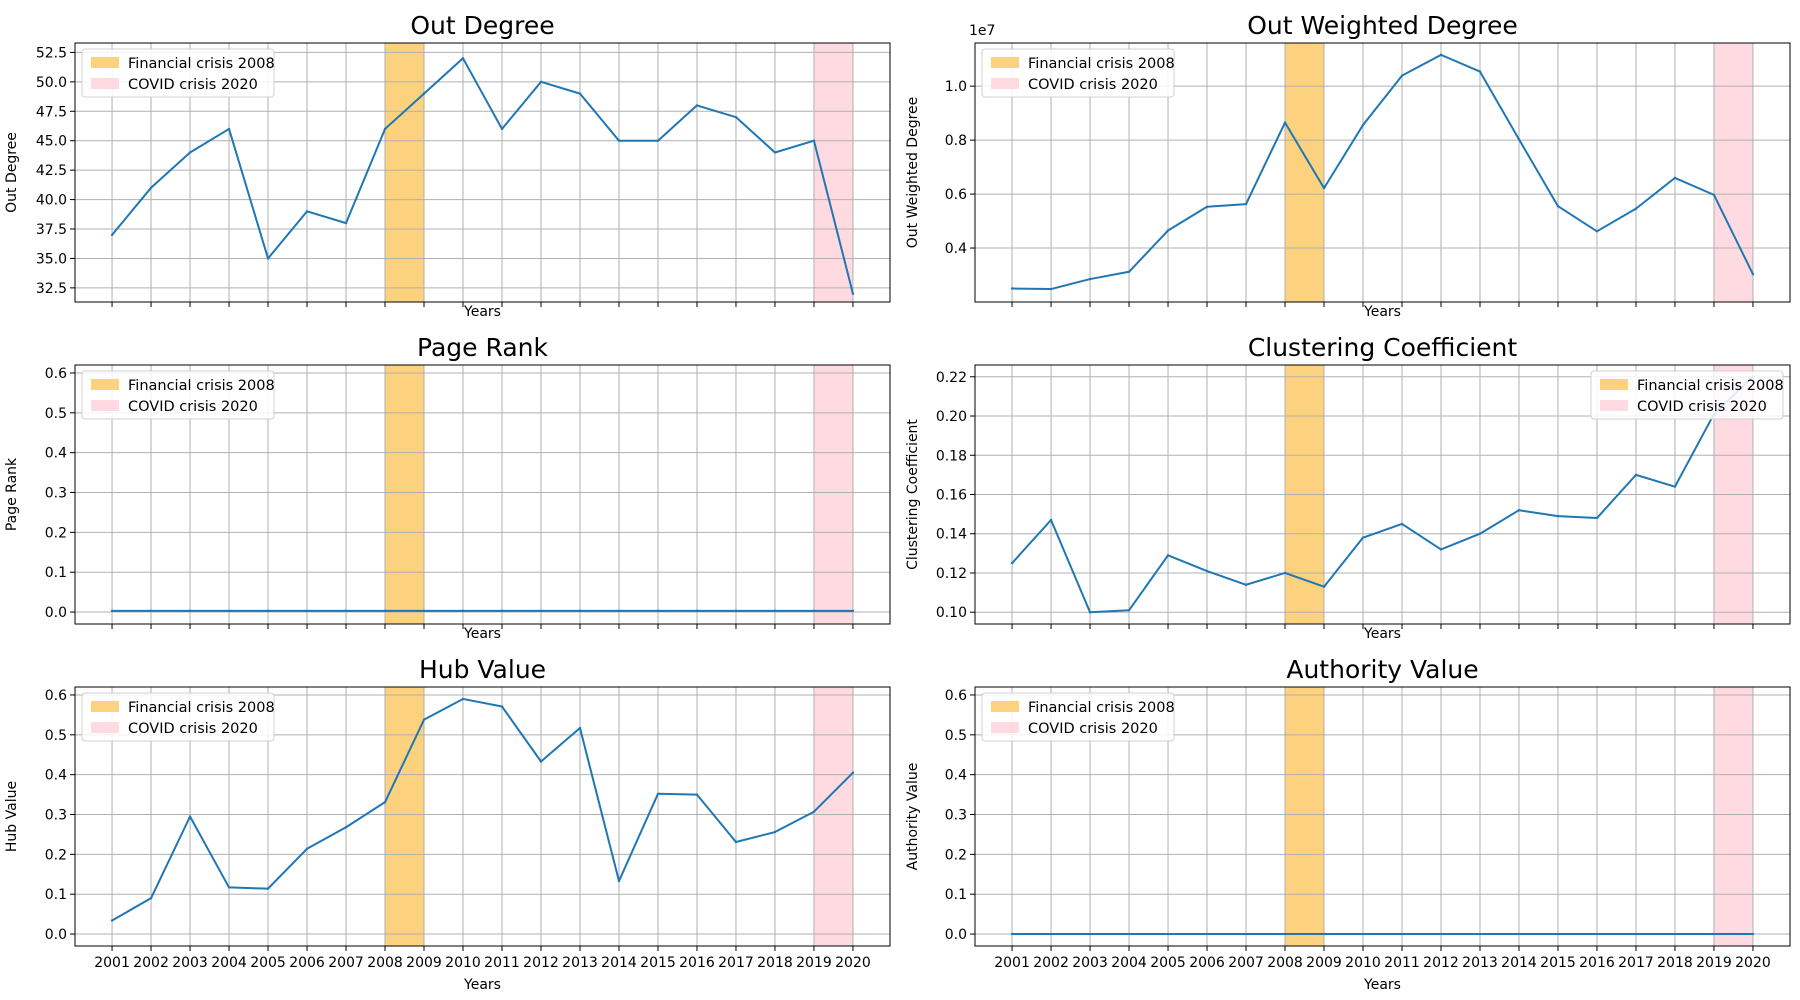  Describe the element at coordinates (1363, 963) in the screenshot. I see `x-tick-label: 2010` at that location.